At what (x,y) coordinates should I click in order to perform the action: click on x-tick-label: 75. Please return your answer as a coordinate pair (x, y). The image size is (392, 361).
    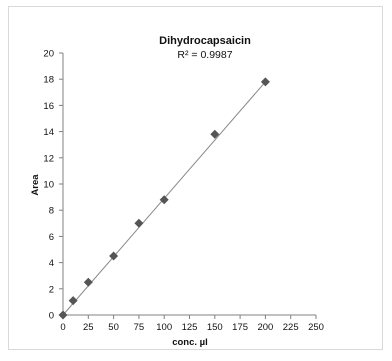
    Looking at the image, I should click on (139, 327).